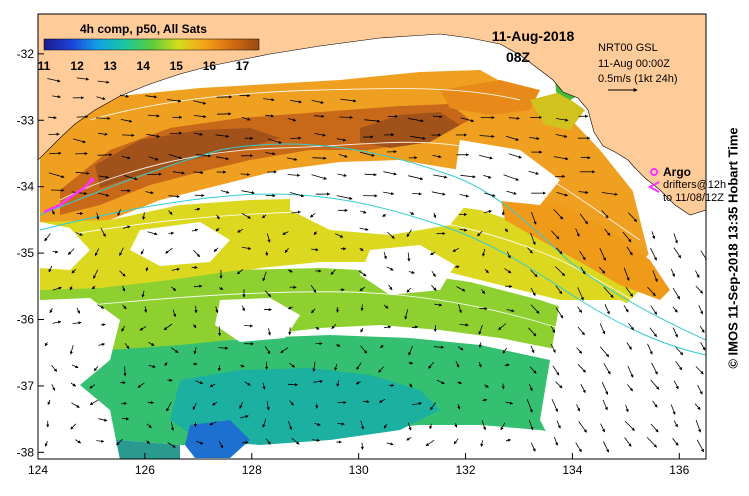  Describe the element at coordinates (151, 44) in the screenshot. I see `colorbar` at that location.